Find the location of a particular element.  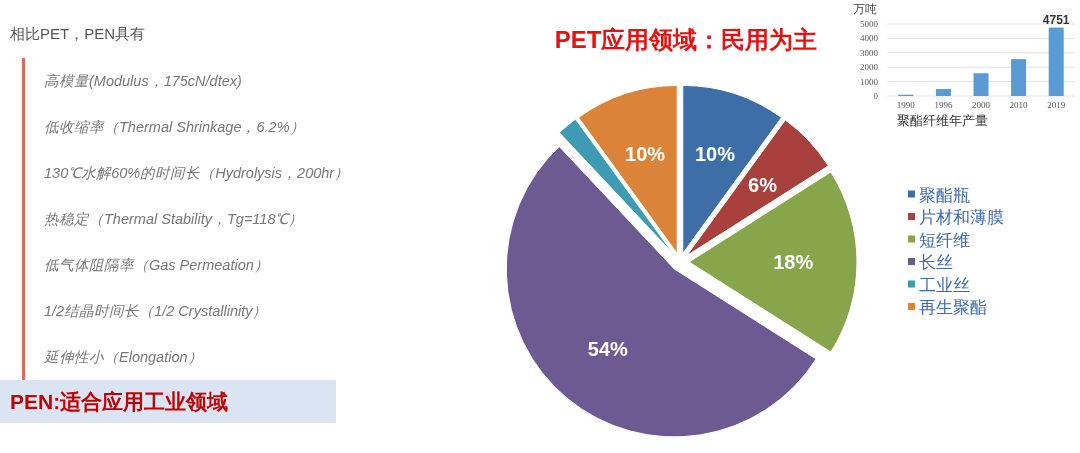

y-tick-label: 2000 is located at coordinates (869, 67).